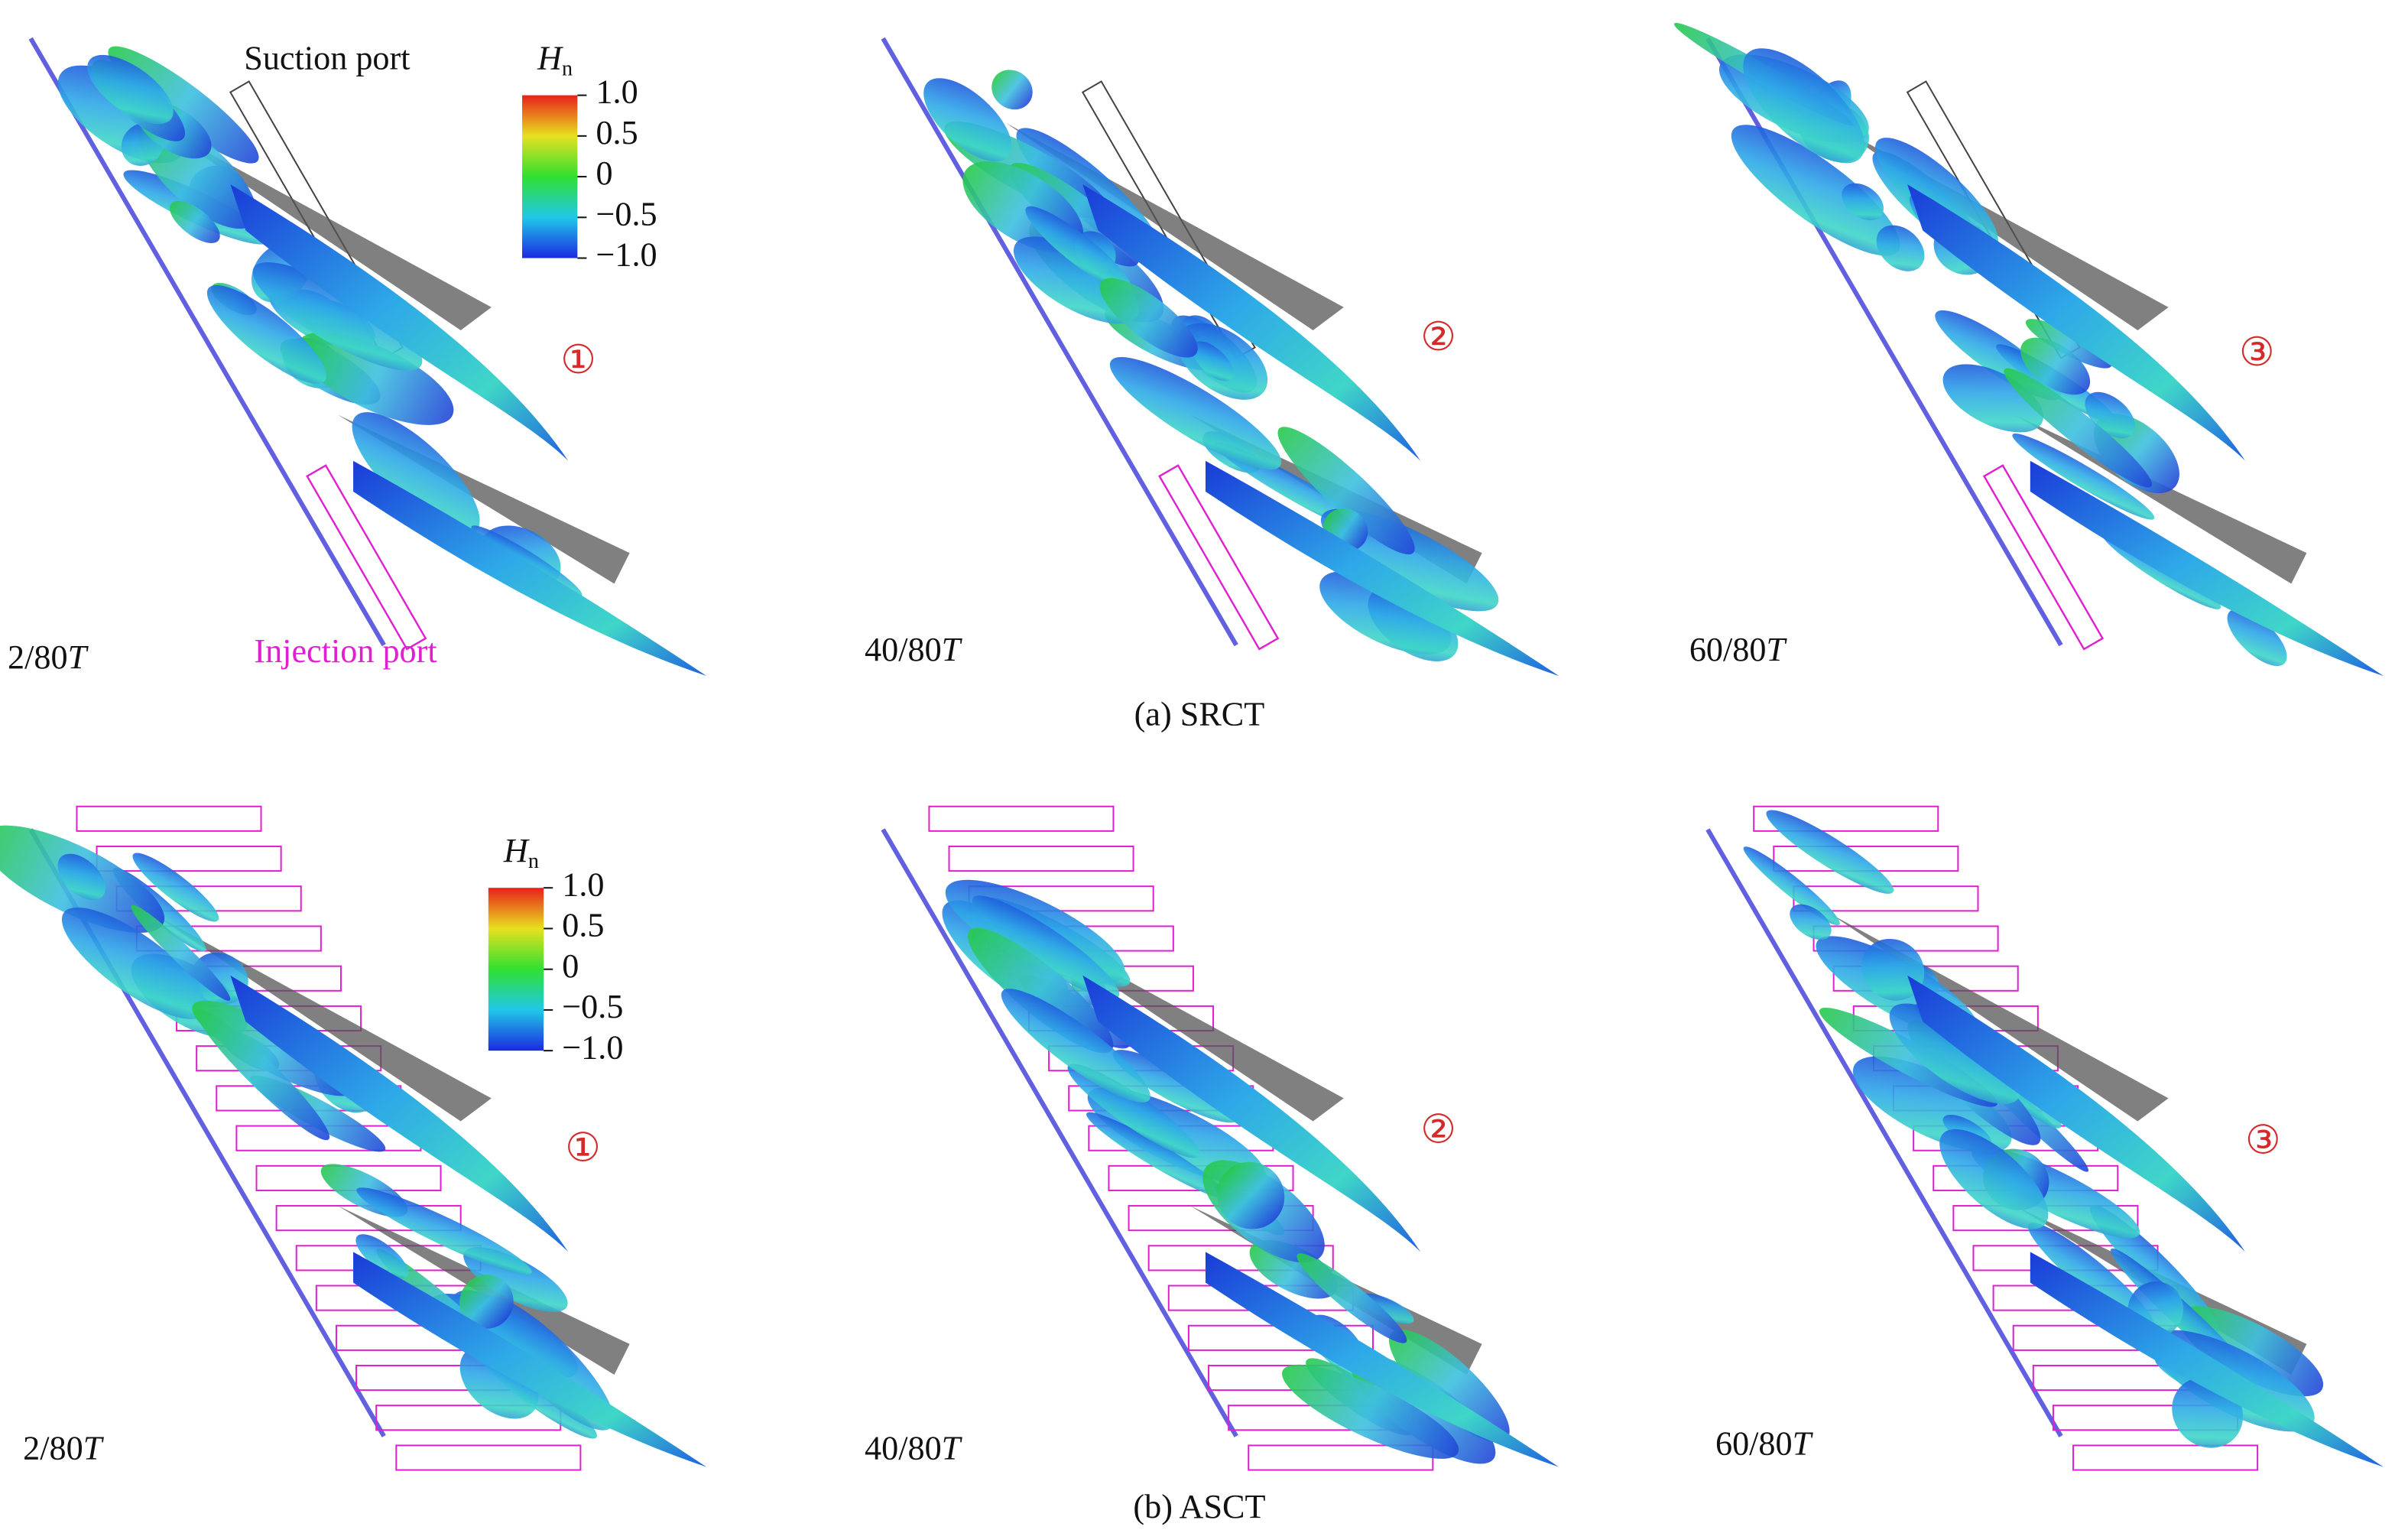  I want to click on colorbar-title: Hn, so click(521, 853).